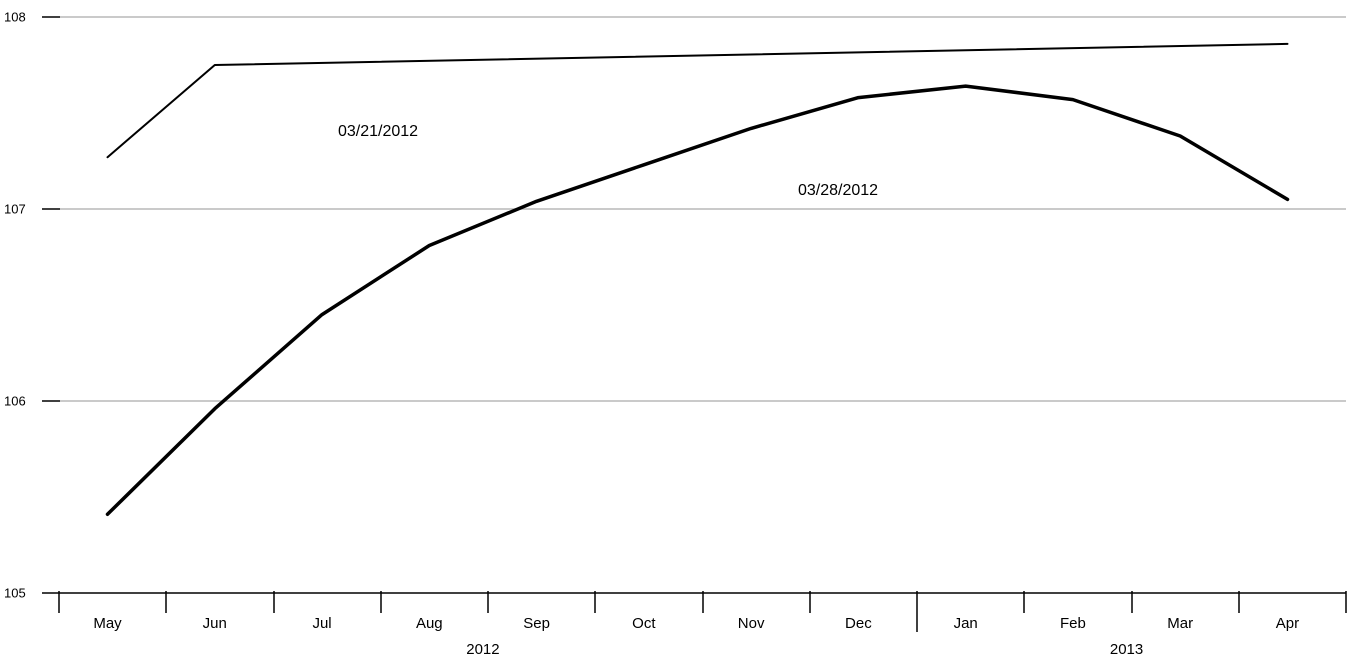 This screenshot has width=1352, height=658. I want to click on year-label-2013: 2013, so click(1126, 649).